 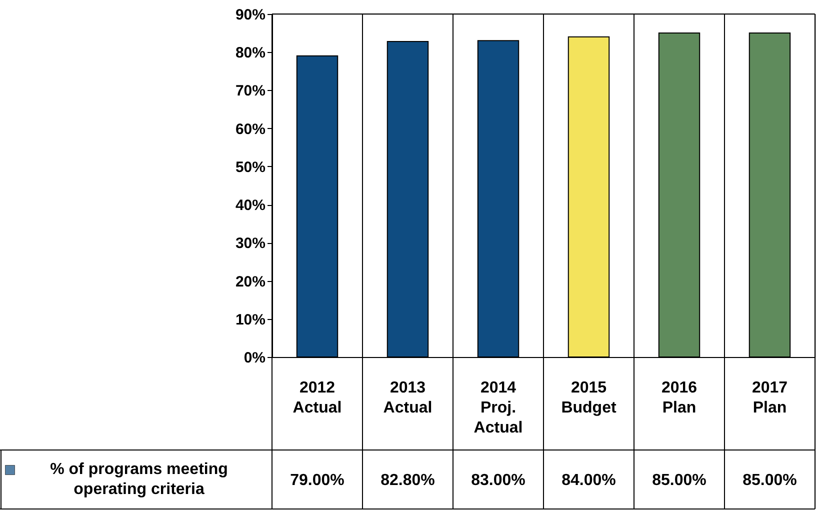 I want to click on data-label: 82.80%, so click(x=407, y=480).